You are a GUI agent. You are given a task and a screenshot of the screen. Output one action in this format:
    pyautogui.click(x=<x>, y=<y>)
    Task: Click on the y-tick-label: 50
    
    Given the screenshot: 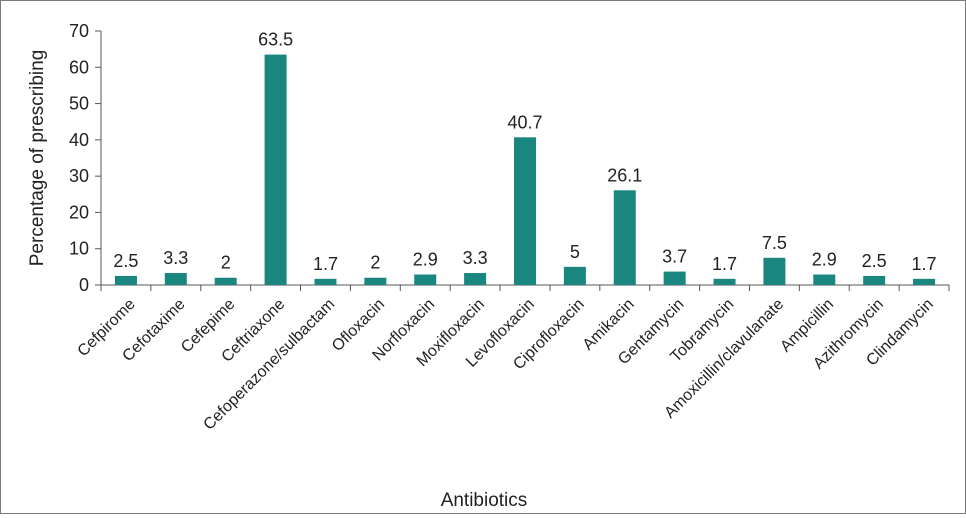 What is the action you would take?
    pyautogui.click(x=79, y=104)
    